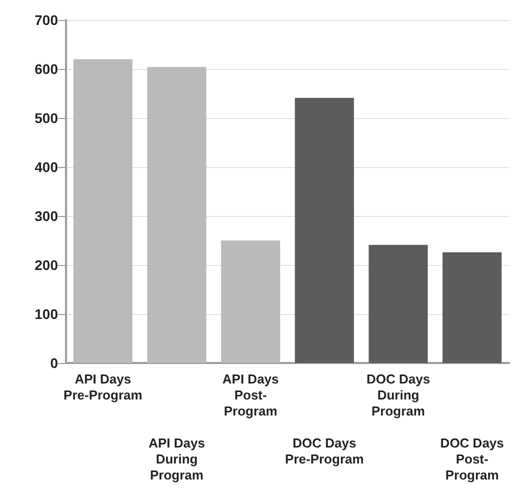 The height and width of the screenshot is (503, 521). I want to click on x-tick-label: DOC Days Post-Program, so click(472, 459).